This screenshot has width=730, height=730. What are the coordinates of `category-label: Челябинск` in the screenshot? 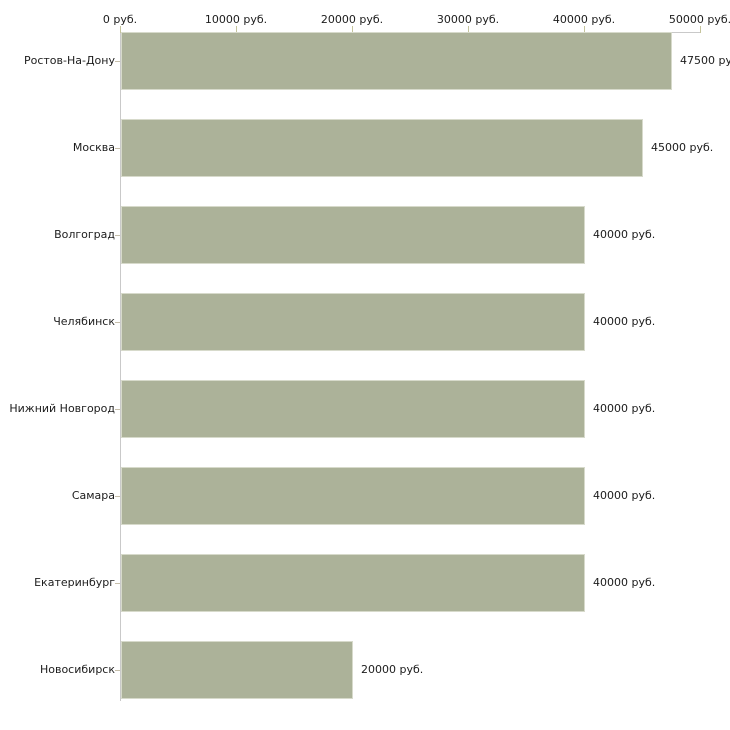 It's located at (84, 321).